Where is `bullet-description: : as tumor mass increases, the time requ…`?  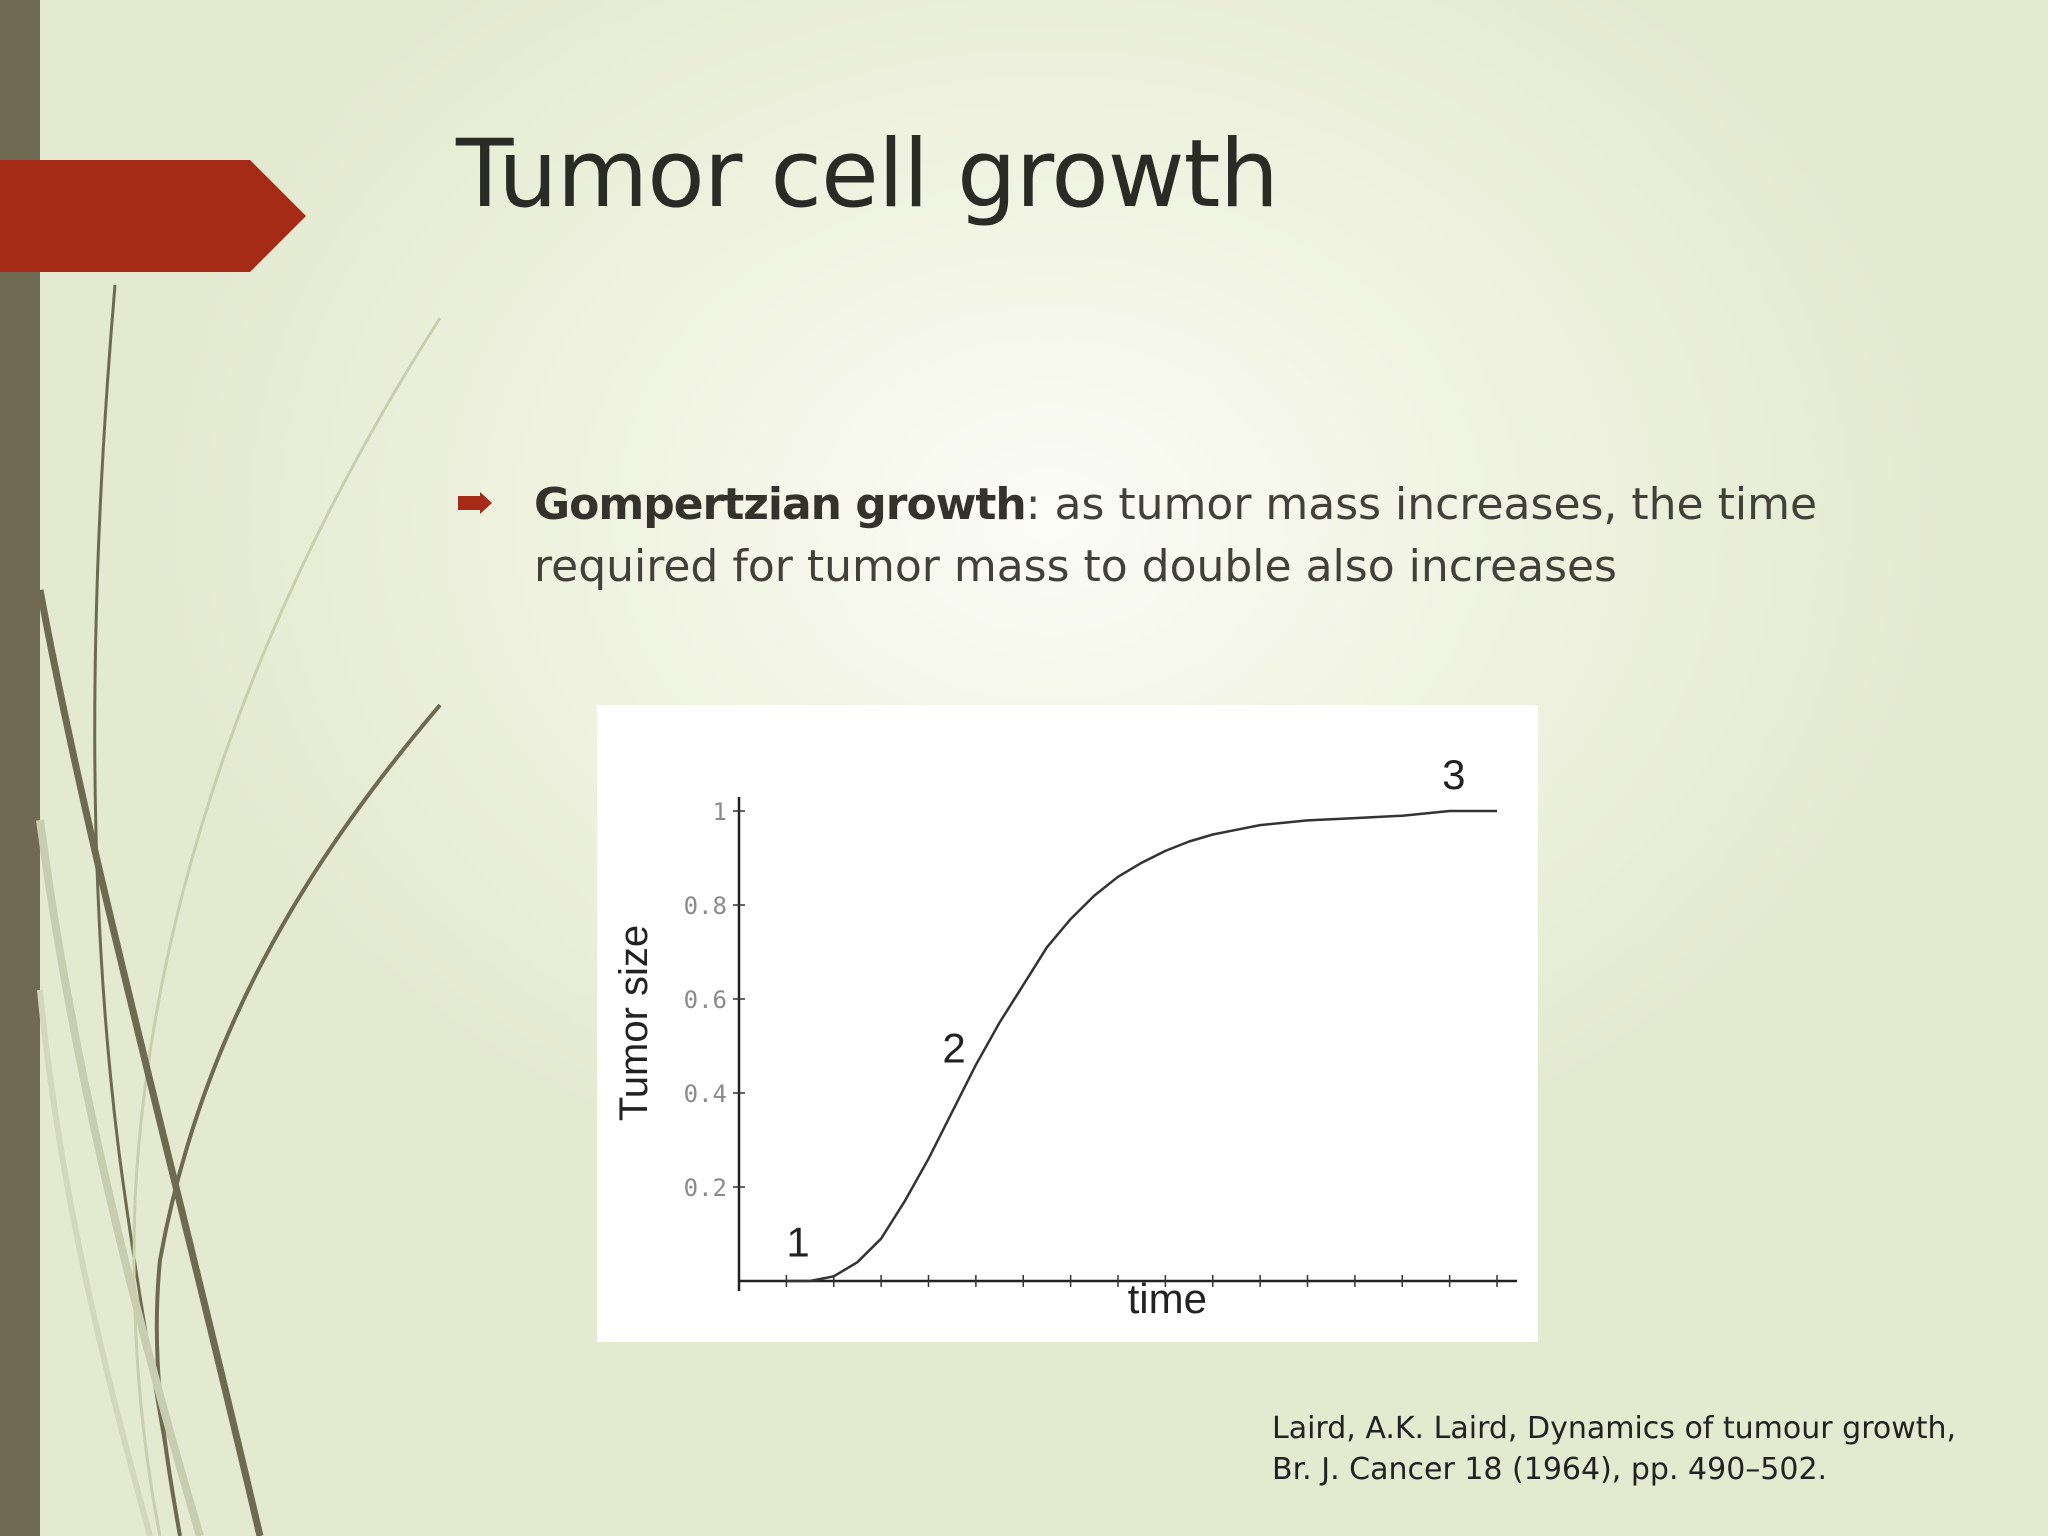 bullet-description: : as tumor mass increases, the time requ… is located at coordinates (1176, 535).